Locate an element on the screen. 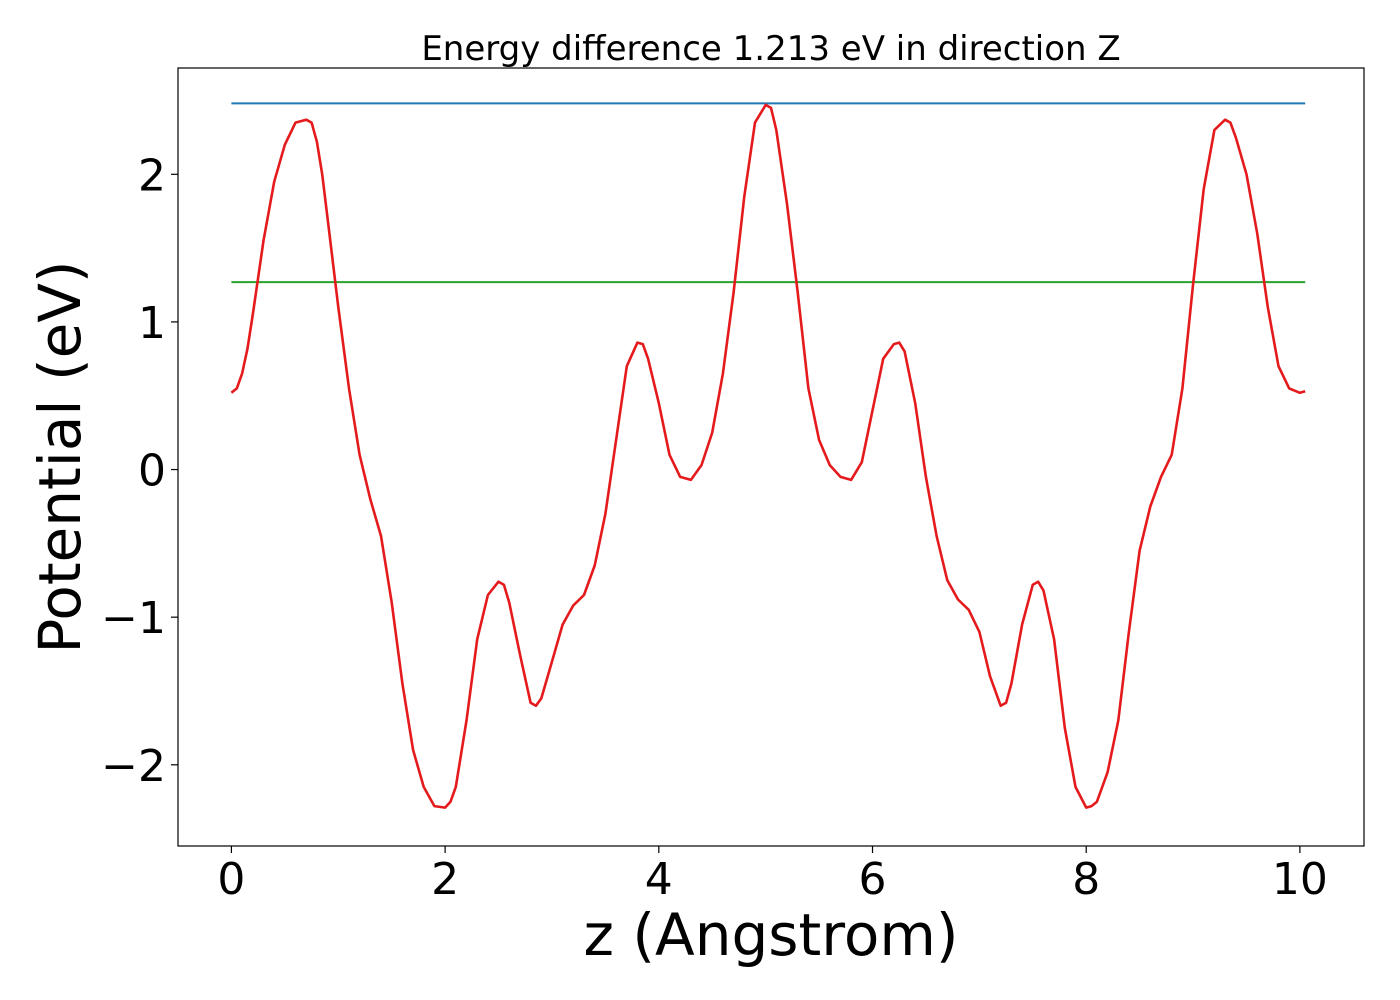 This screenshot has height=1000, width=1400. x-axis: 0 2 4 6 8 10 is located at coordinates (772, 875).